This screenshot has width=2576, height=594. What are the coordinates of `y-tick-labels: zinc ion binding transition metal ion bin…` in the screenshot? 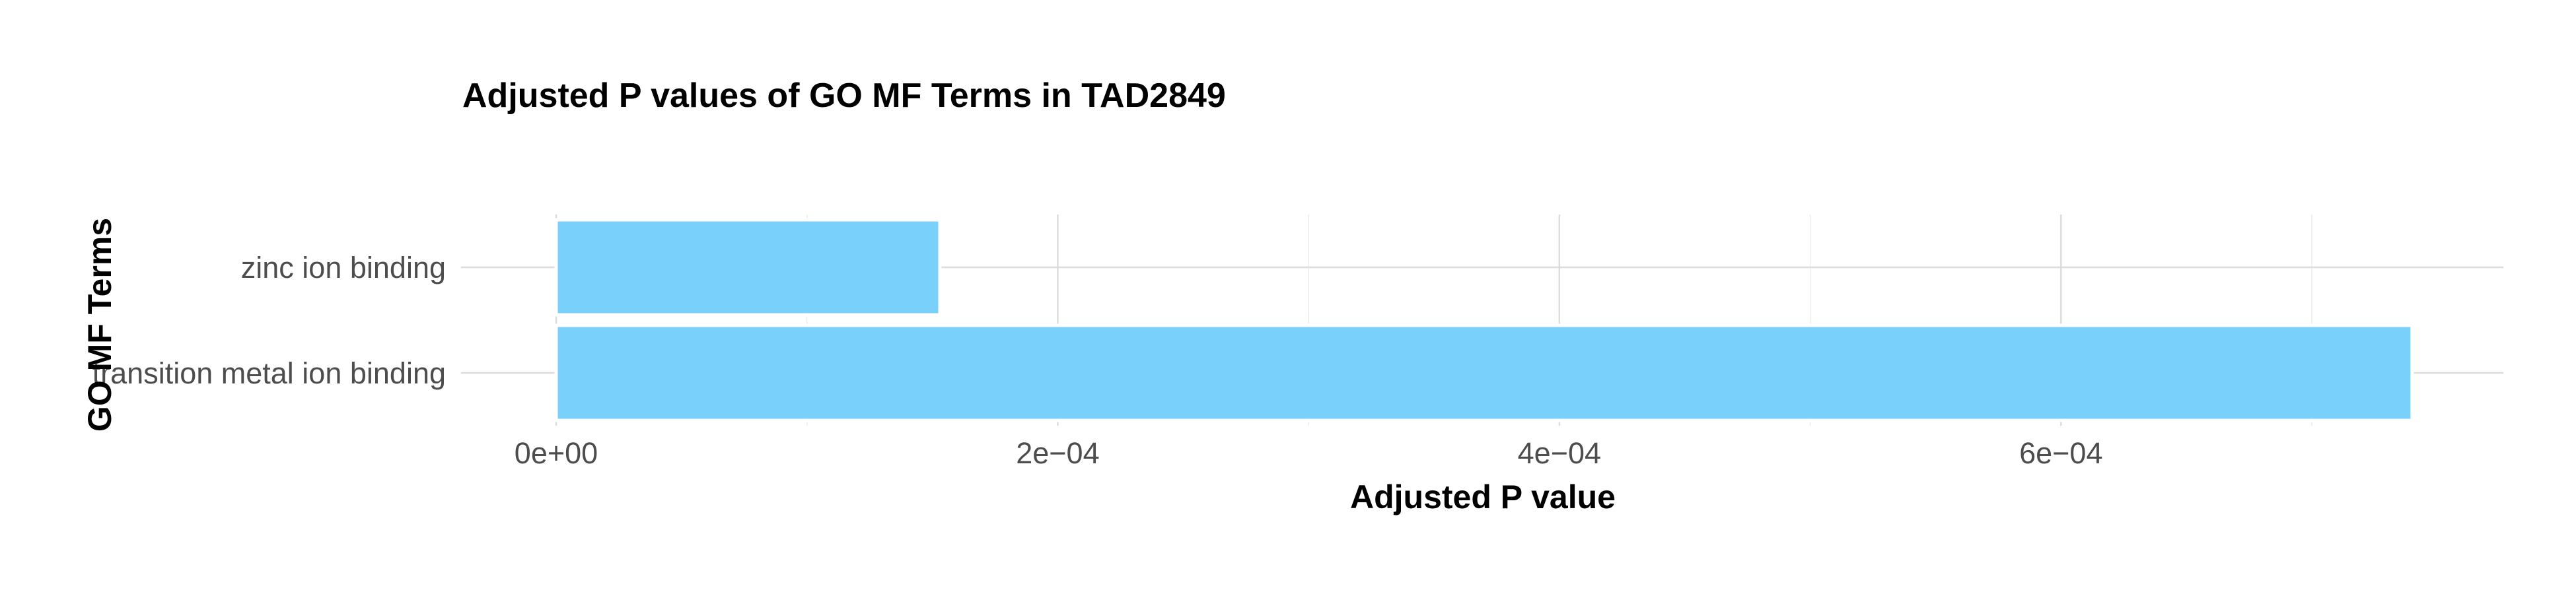 It's located at (269, 320).